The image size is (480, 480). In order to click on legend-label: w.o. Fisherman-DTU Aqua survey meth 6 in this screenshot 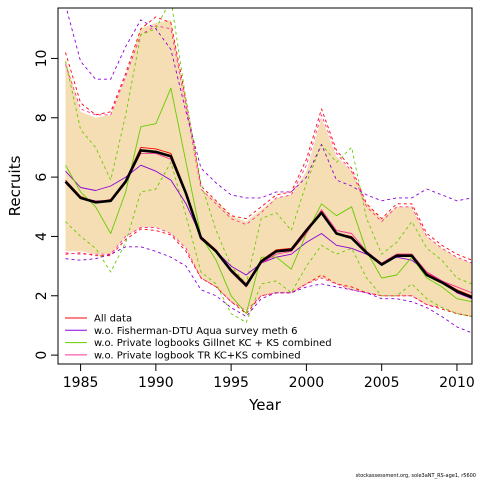, I will do `click(195, 331)`.